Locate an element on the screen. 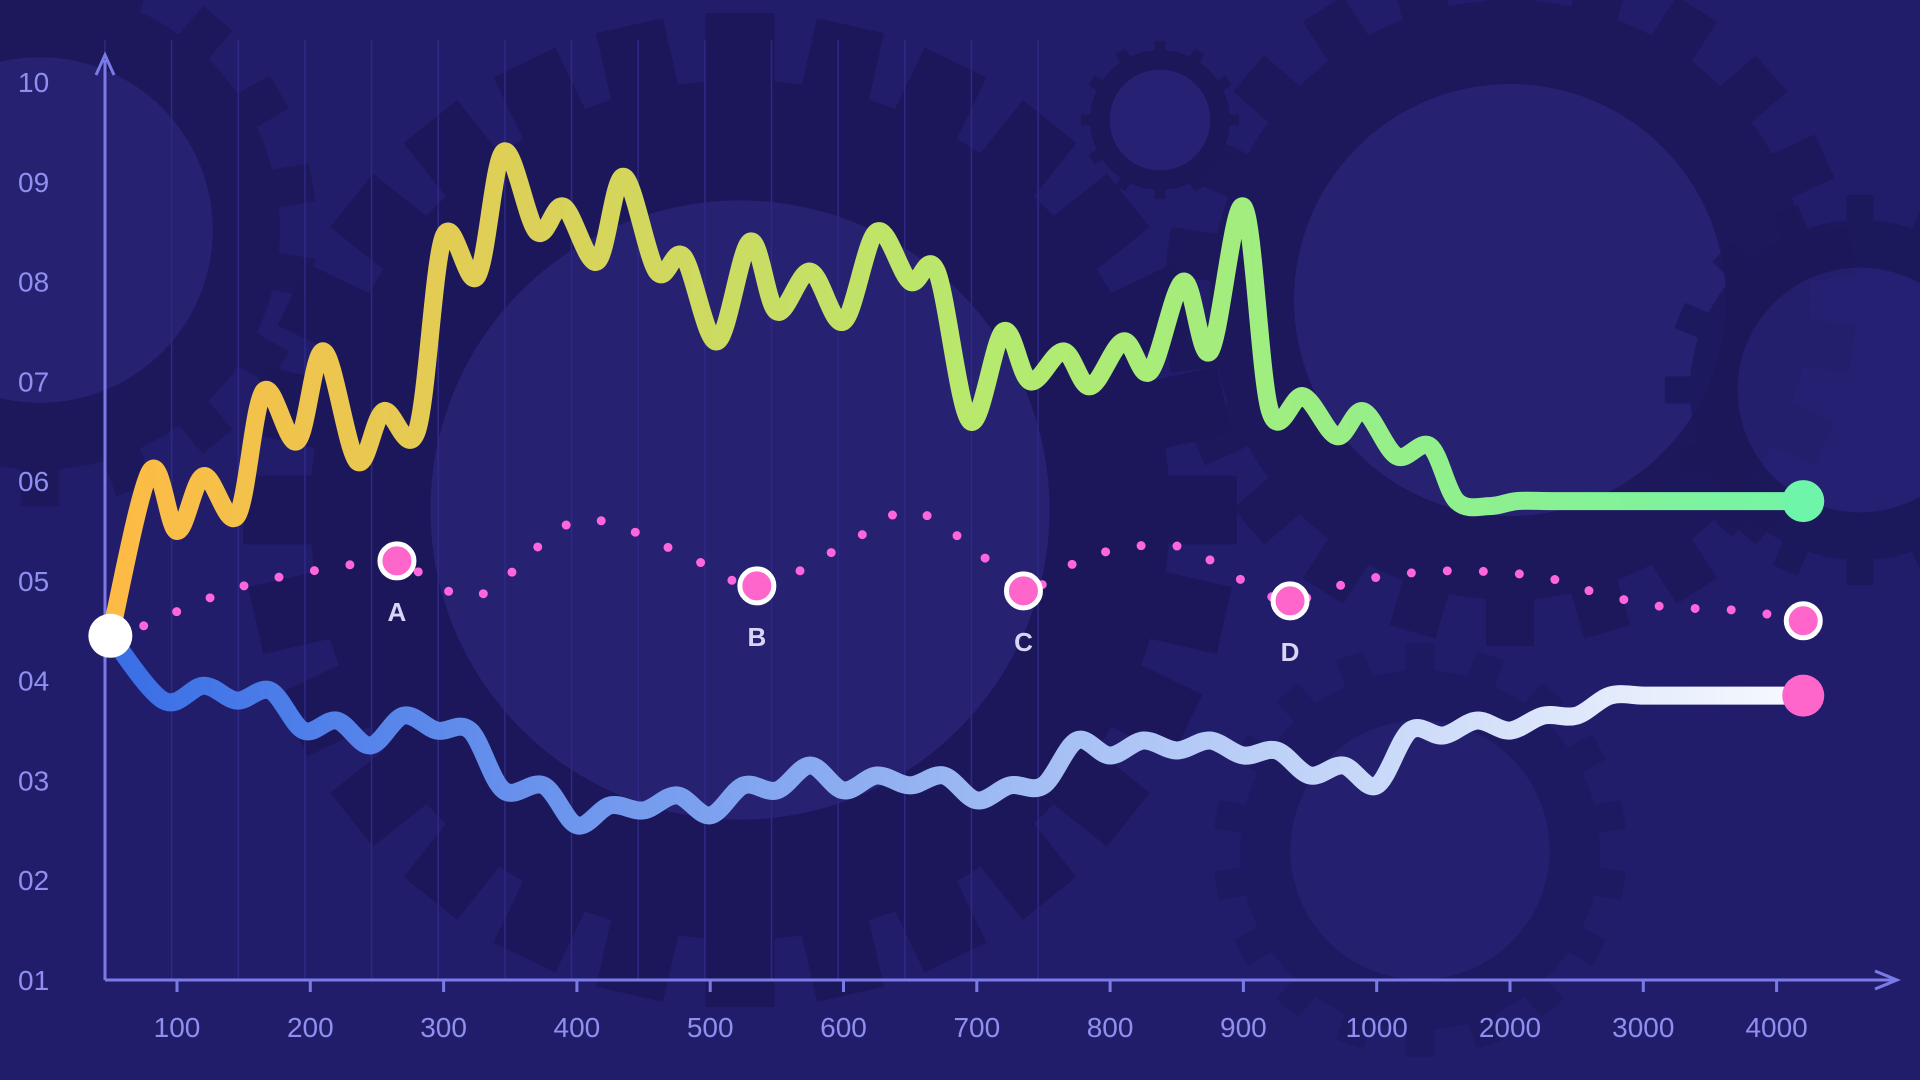 The image size is (1920, 1080). x-tick-label: 900 is located at coordinates (1243, 1027).